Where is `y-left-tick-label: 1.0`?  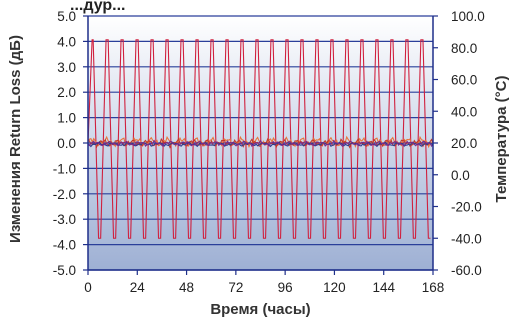 y-left-tick-label: 1.0 is located at coordinates (66, 118).